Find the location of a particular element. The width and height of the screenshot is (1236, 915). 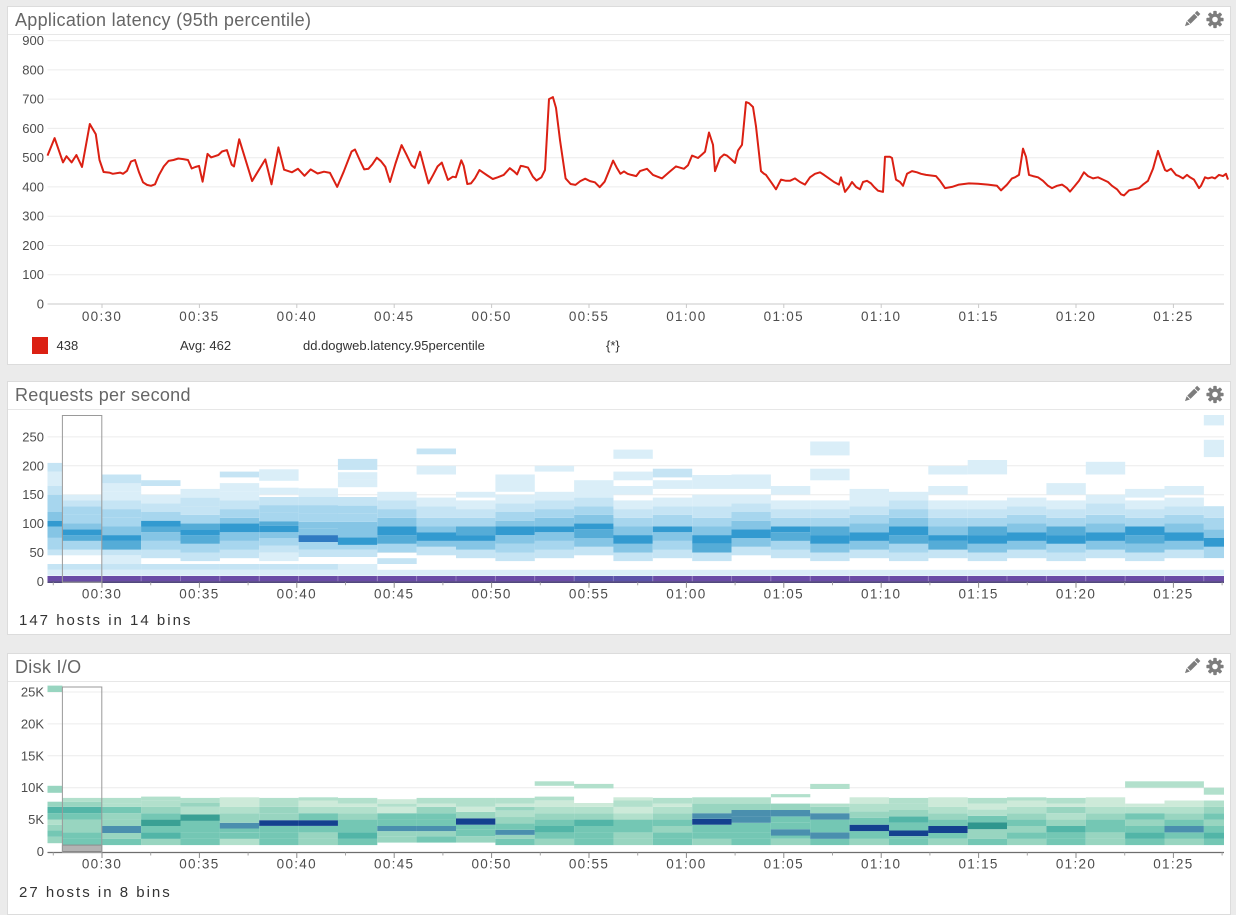

svg-text: 300 is located at coordinates (33, 216).